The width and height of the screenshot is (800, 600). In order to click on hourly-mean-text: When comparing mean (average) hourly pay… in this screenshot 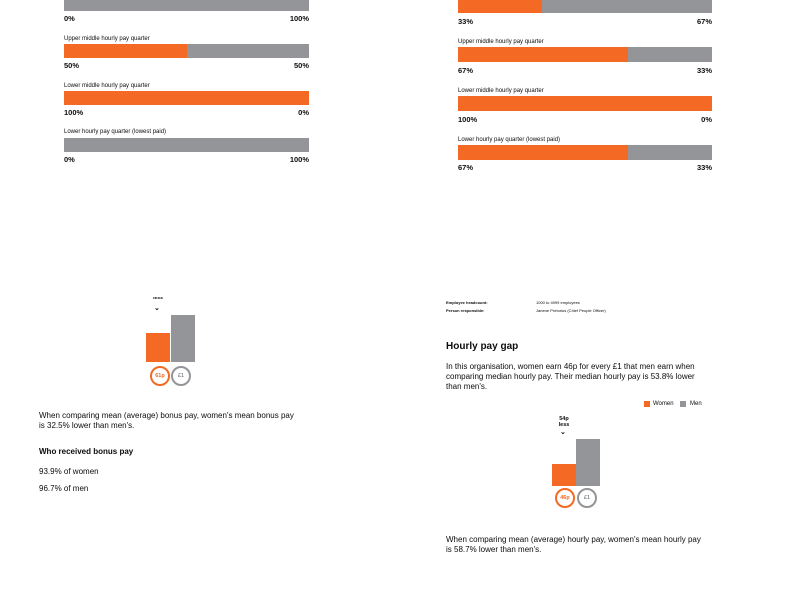, I will do `click(573, 544)`.